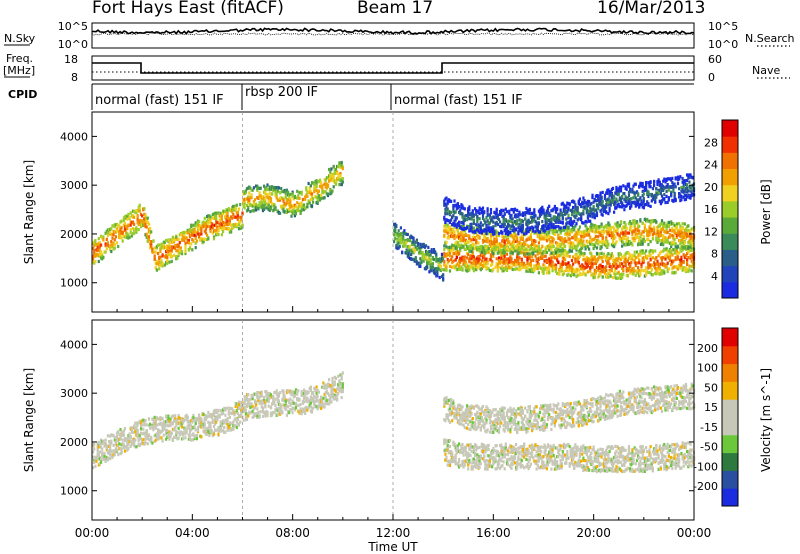 The width and height of the screenshot is (800, 554). Describe the element at coordinates (74, 77) in the screenshot. I see `freq-left-tick-bottom: 8` at that location.